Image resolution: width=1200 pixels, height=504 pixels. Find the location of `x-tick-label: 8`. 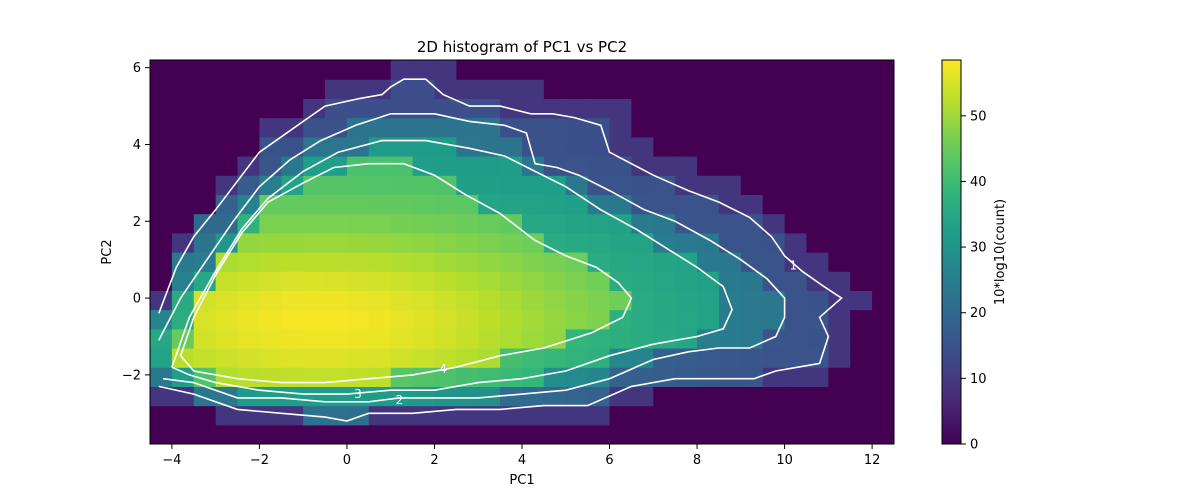

x-tick-label: 8 is located at coordinates (697, 460).